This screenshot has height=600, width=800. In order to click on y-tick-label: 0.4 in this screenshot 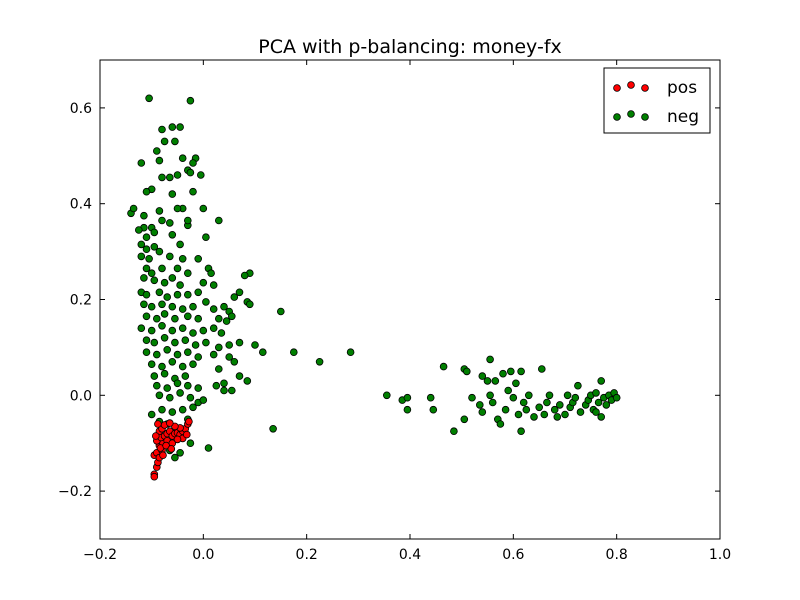, I will do `click(81, 205)`.